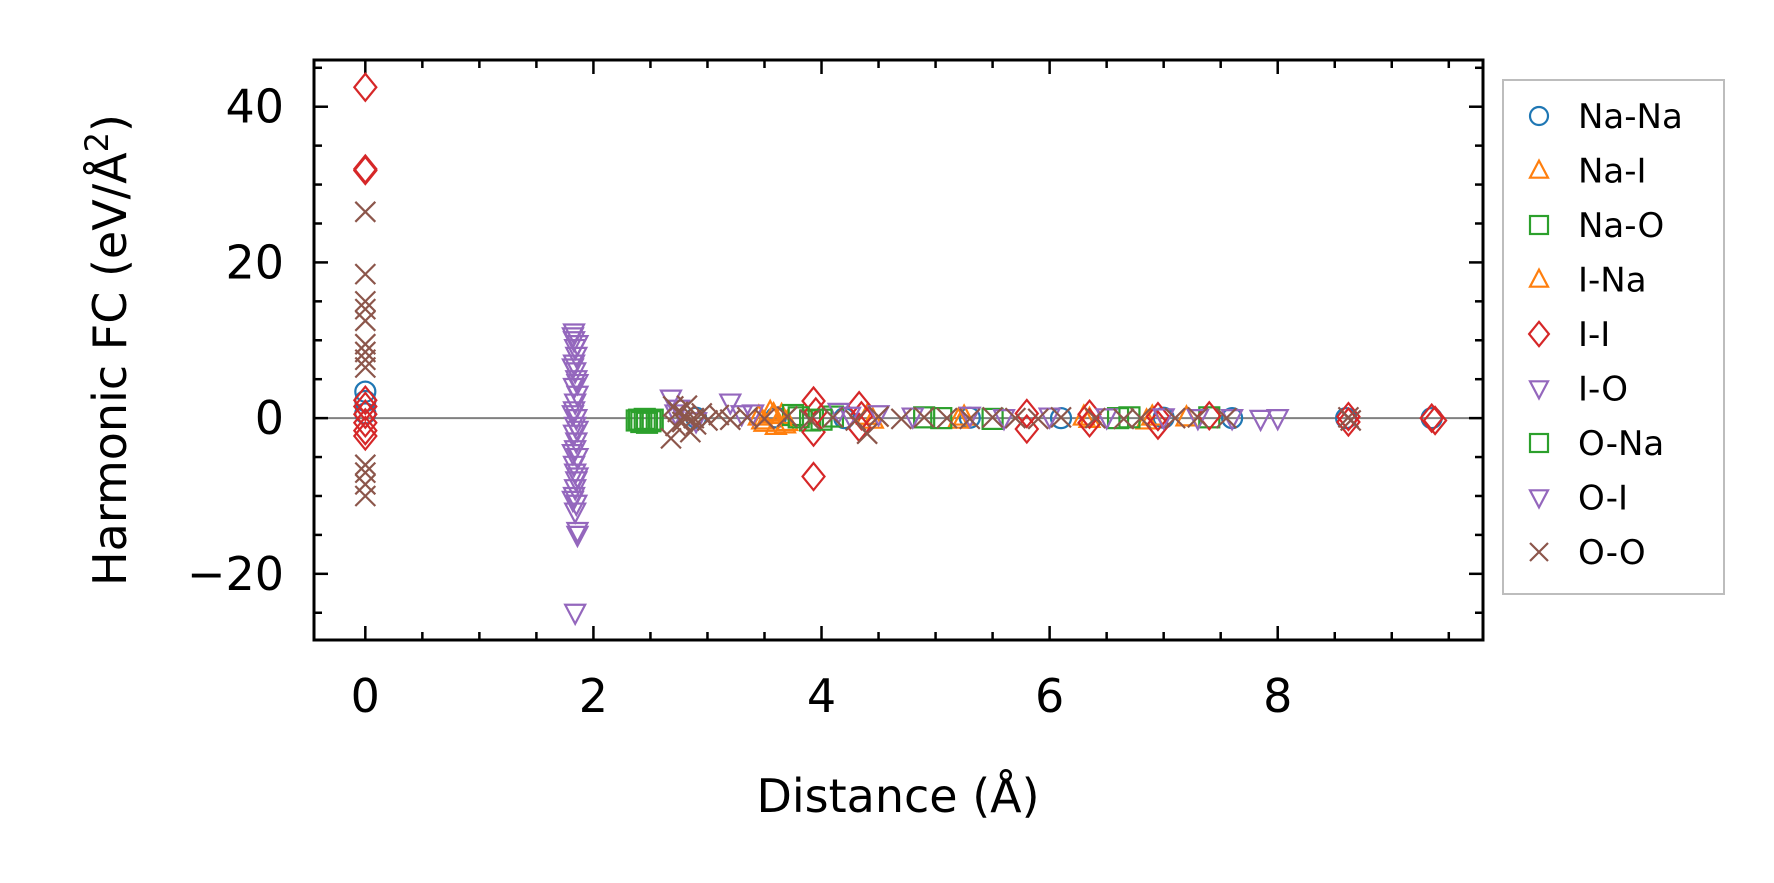 This screenshot has width=1774, height=883. What do you see at coordinates (1612, 172) in the screenshot?
I see `legend-label: Na-I` at bounding box center [1612, 172].